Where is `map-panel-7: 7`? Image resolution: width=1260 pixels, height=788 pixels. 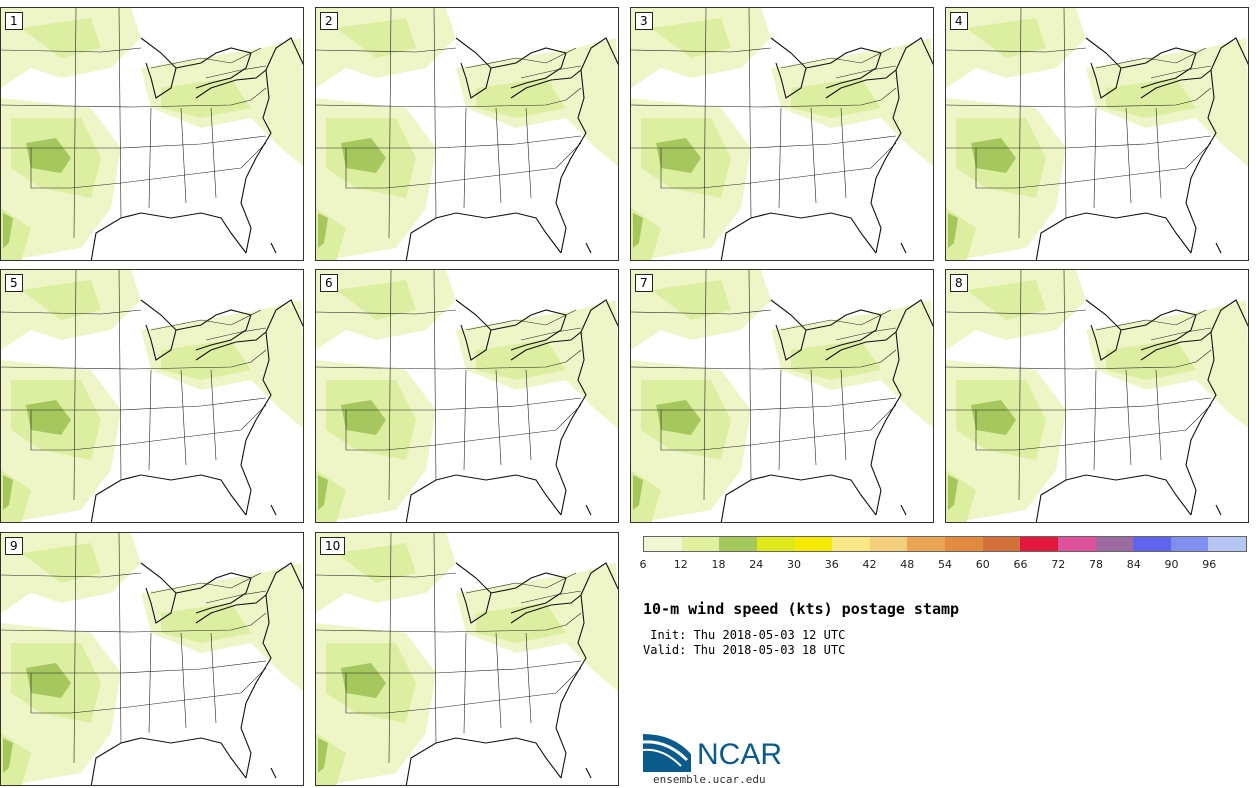 map-panel-7: 7 is located at coordinates (782, 396).